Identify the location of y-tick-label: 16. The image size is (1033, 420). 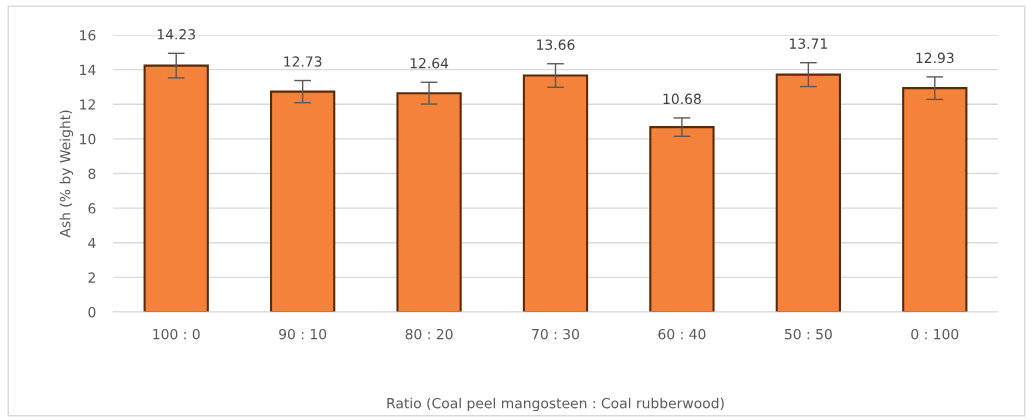
(88, 35).